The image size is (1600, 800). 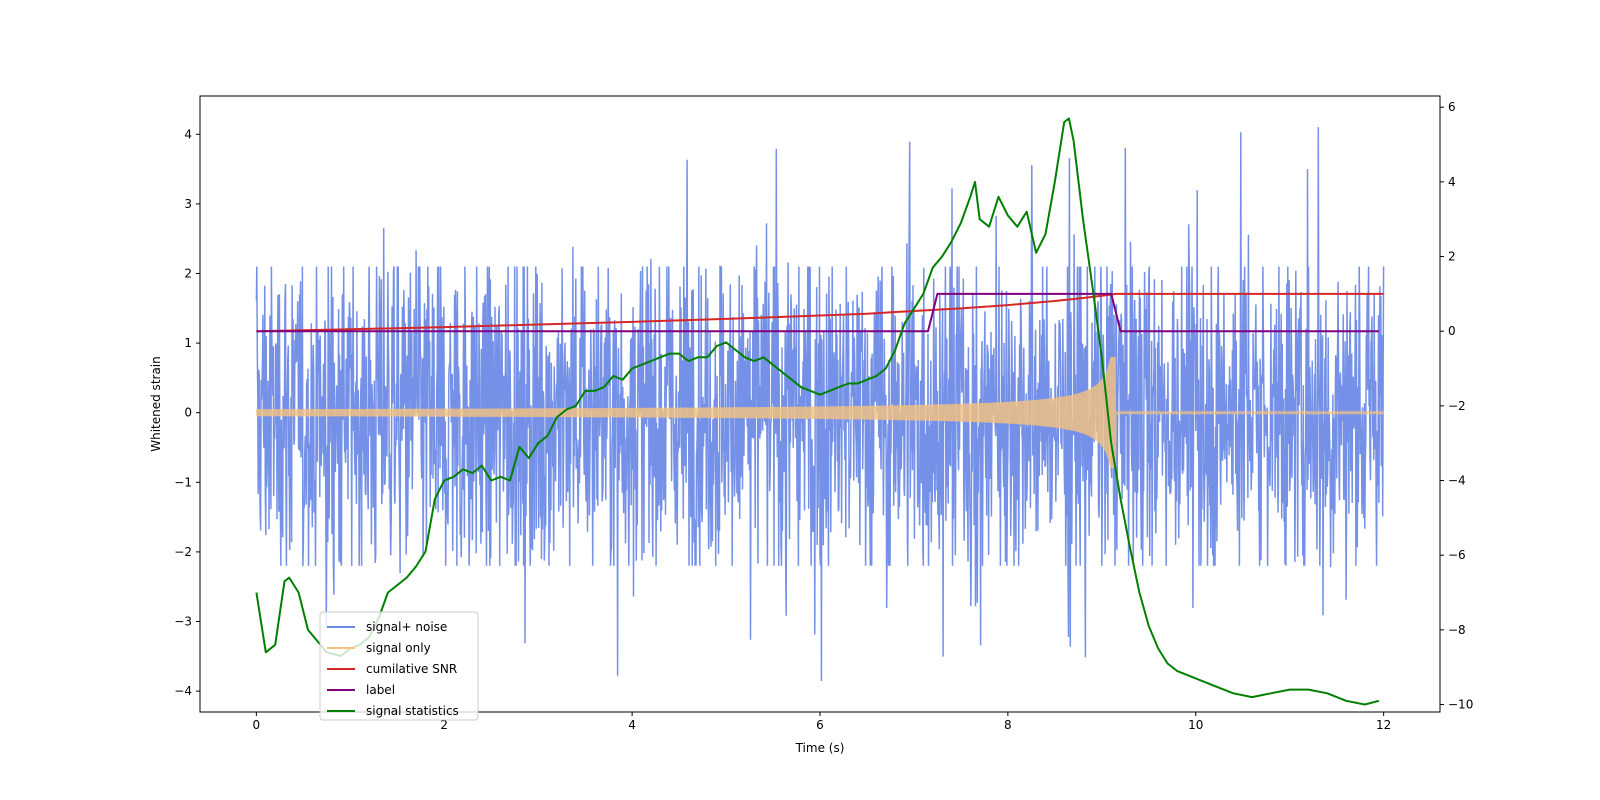 I want to click on y-tick-label: −3, so click(x=183, y=622).